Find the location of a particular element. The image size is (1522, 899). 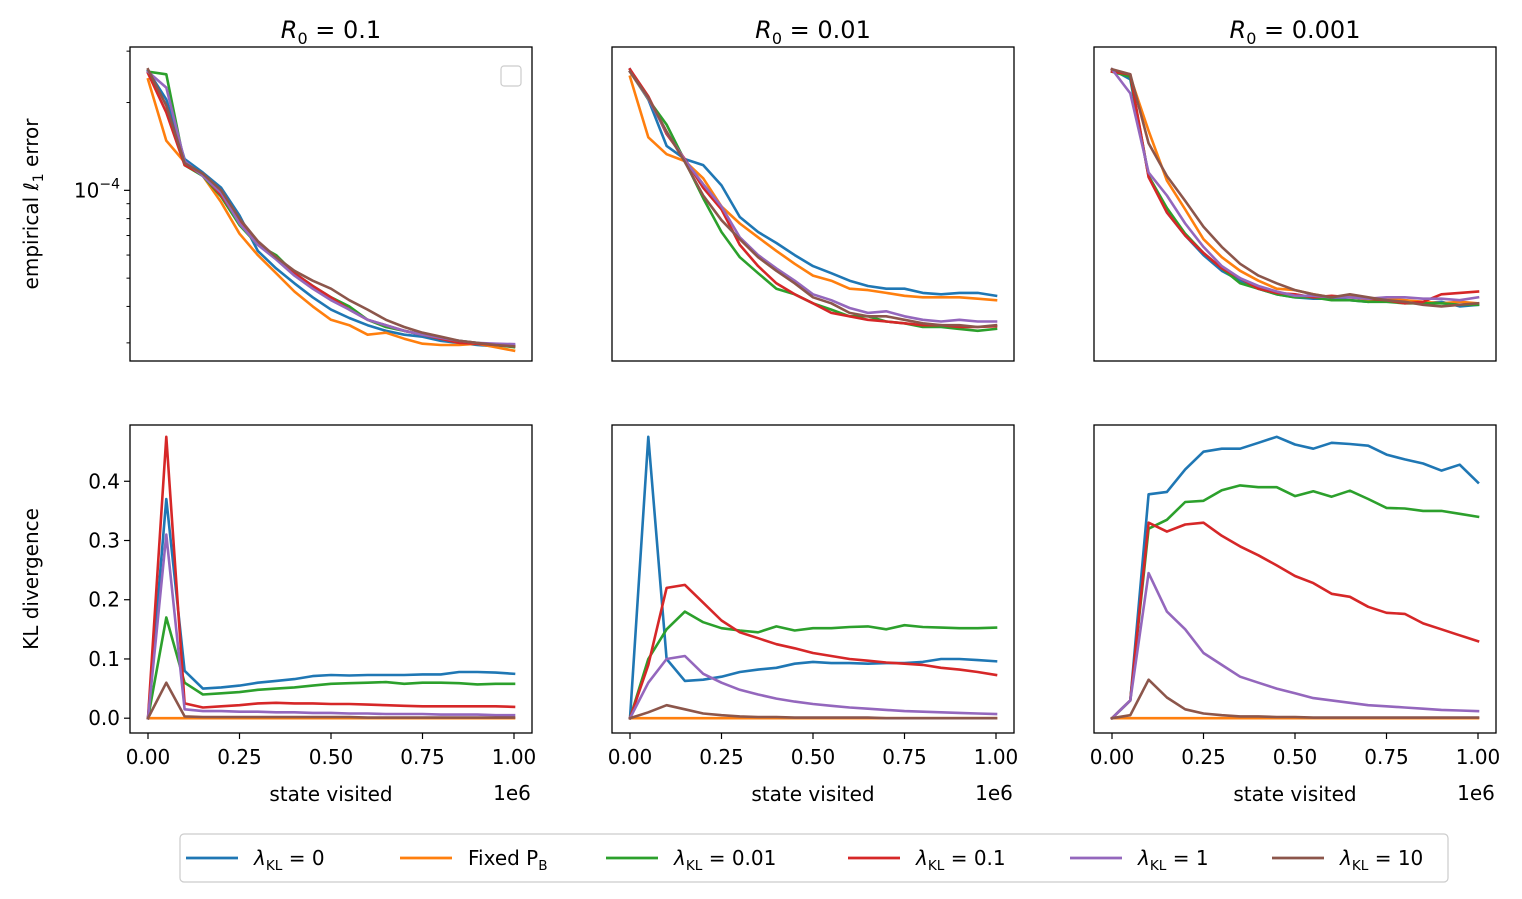

legend-entry-2: λKL = 0.01 is located at coordinates (691, 860).